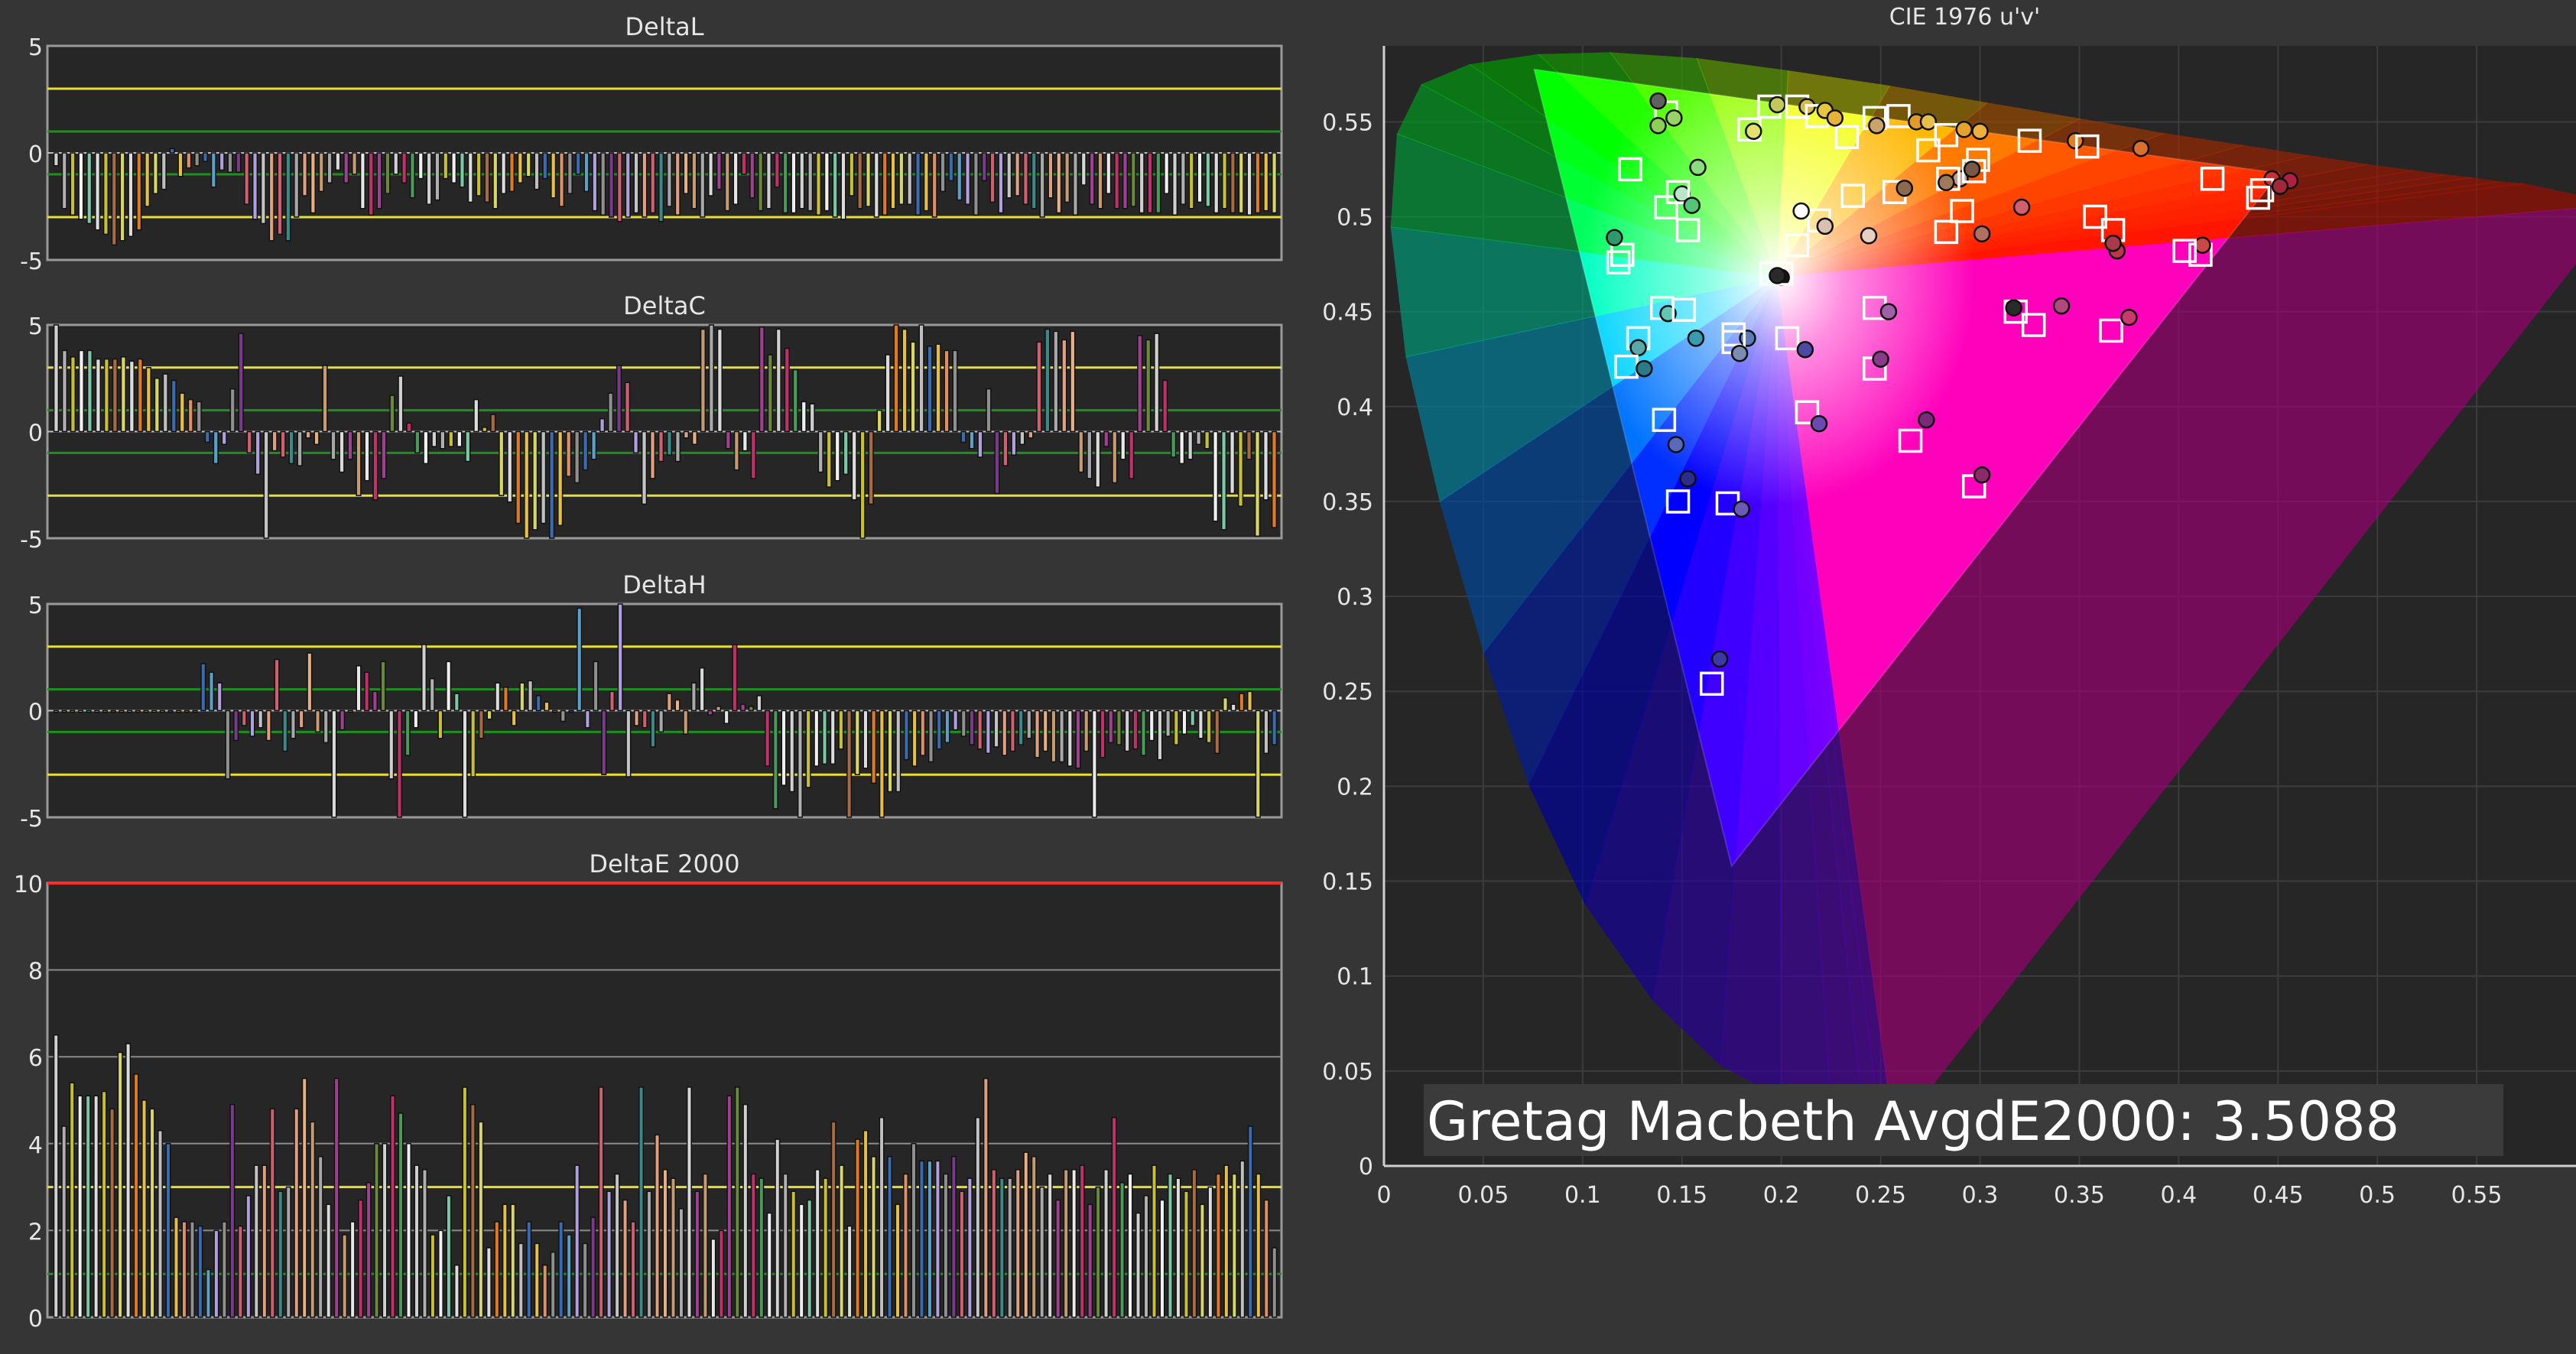 Image resolution: width=2576 pixels, height=1354 pixels. I want to click on y-tick-label: 0.15, so click(1348, 882).